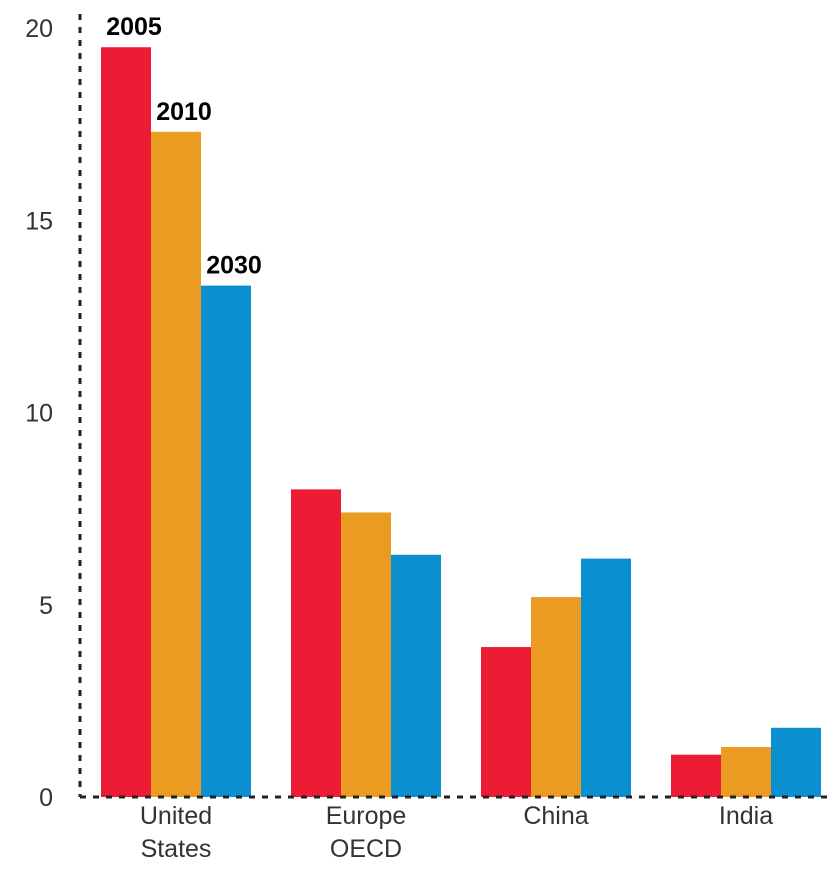 This screenshot has height=896, width=833. I want to click on series-label-2030: 2030, so click(234, 266).